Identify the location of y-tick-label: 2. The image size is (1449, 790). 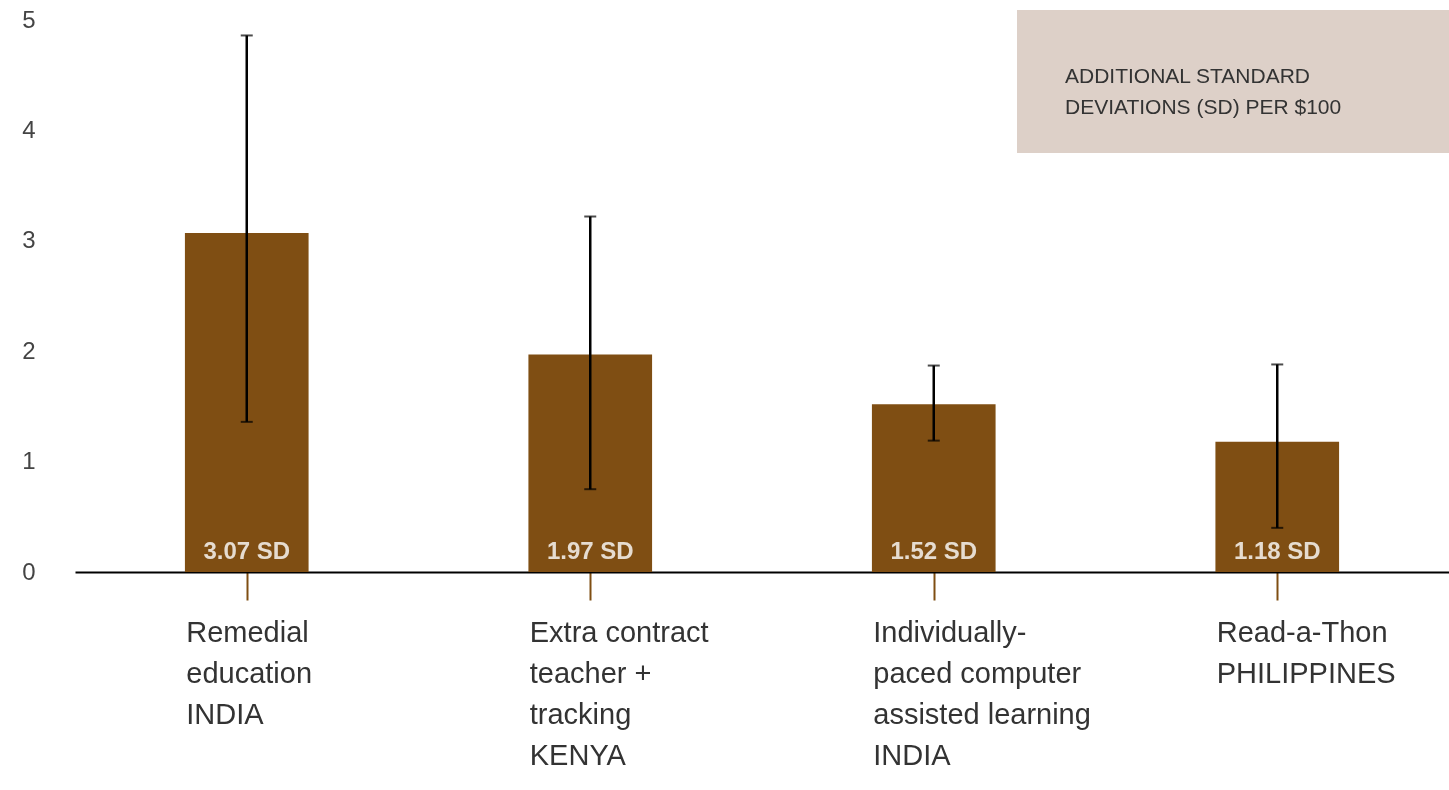
(29, 350).